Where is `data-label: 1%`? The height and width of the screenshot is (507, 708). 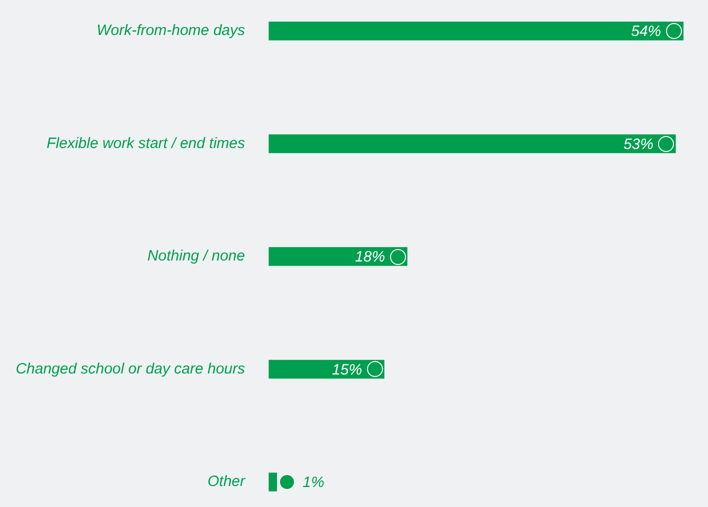 data-label: 1% is located at coordinates (313, 483).